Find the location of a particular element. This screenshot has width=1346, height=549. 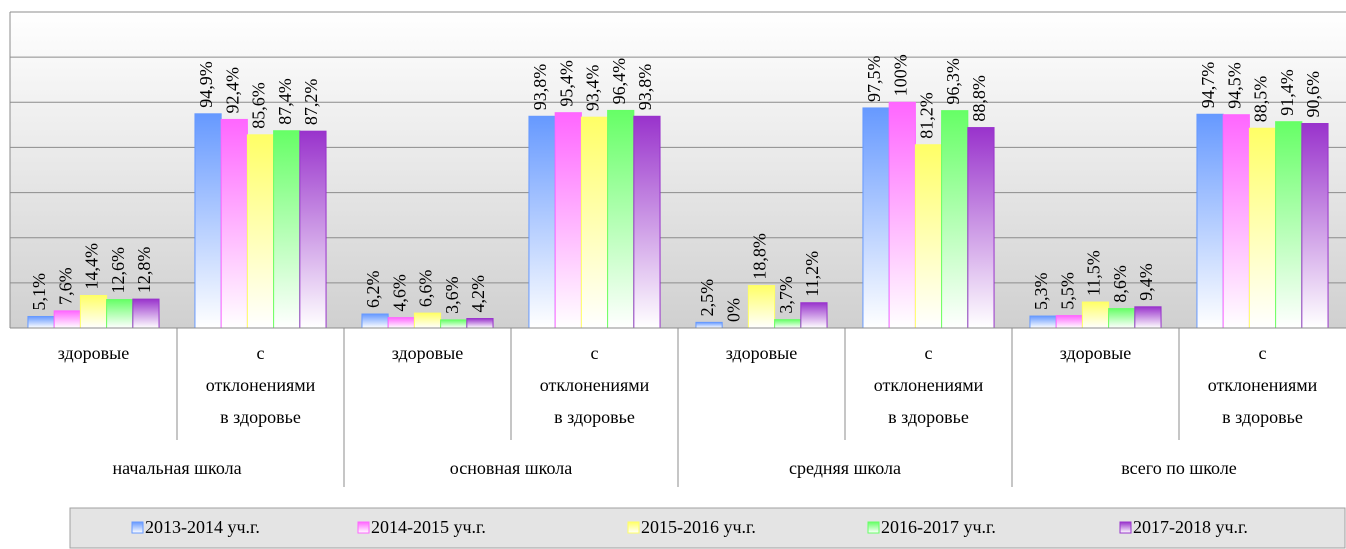

data-label: 4,2% is located at coordinates (478, 294).